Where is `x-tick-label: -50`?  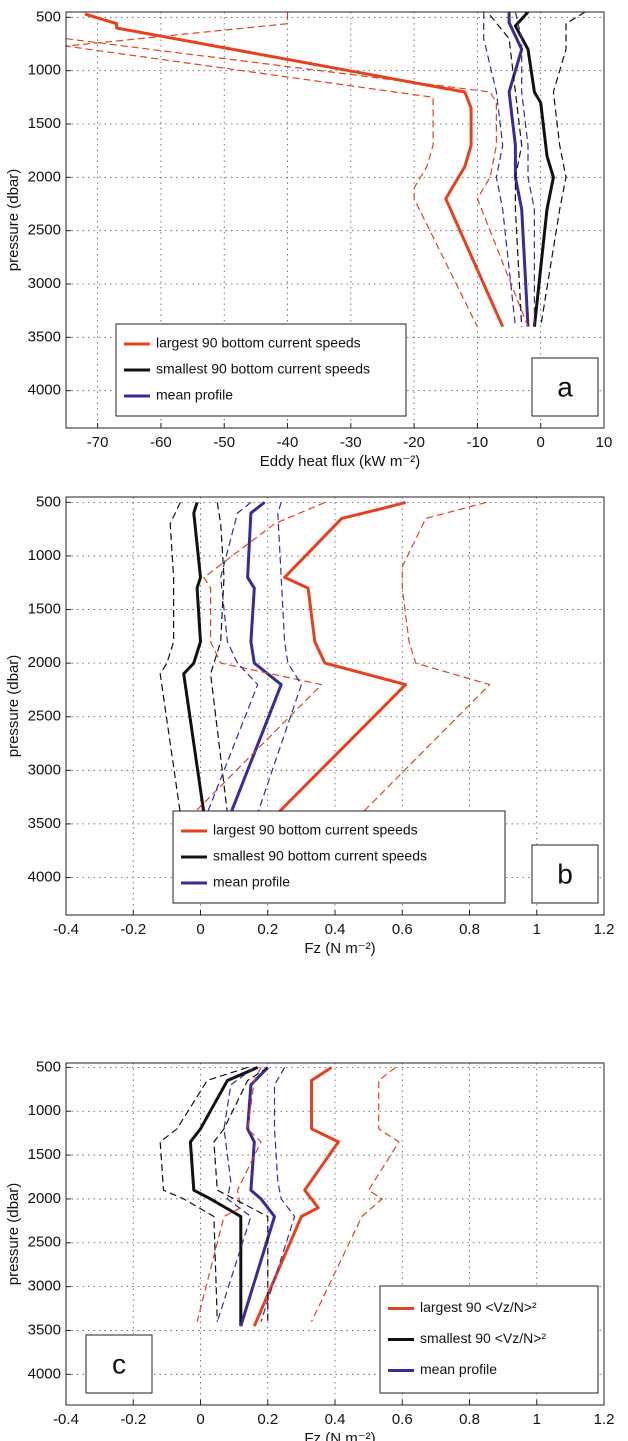 x-tick-label: -50 is located at coordinates (224, 442).